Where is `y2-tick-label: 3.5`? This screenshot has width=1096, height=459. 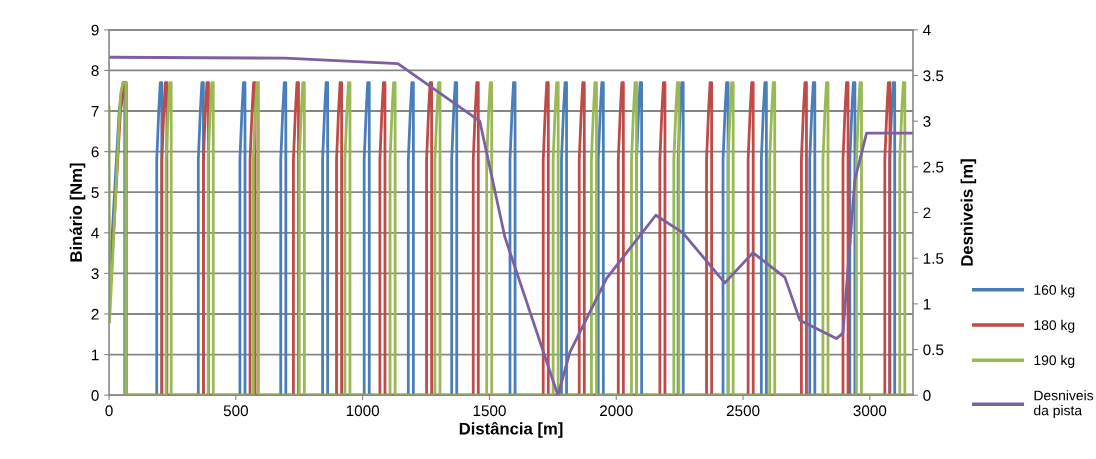
y2-tick-label: 3.5 is located at coordinates (933, 76).